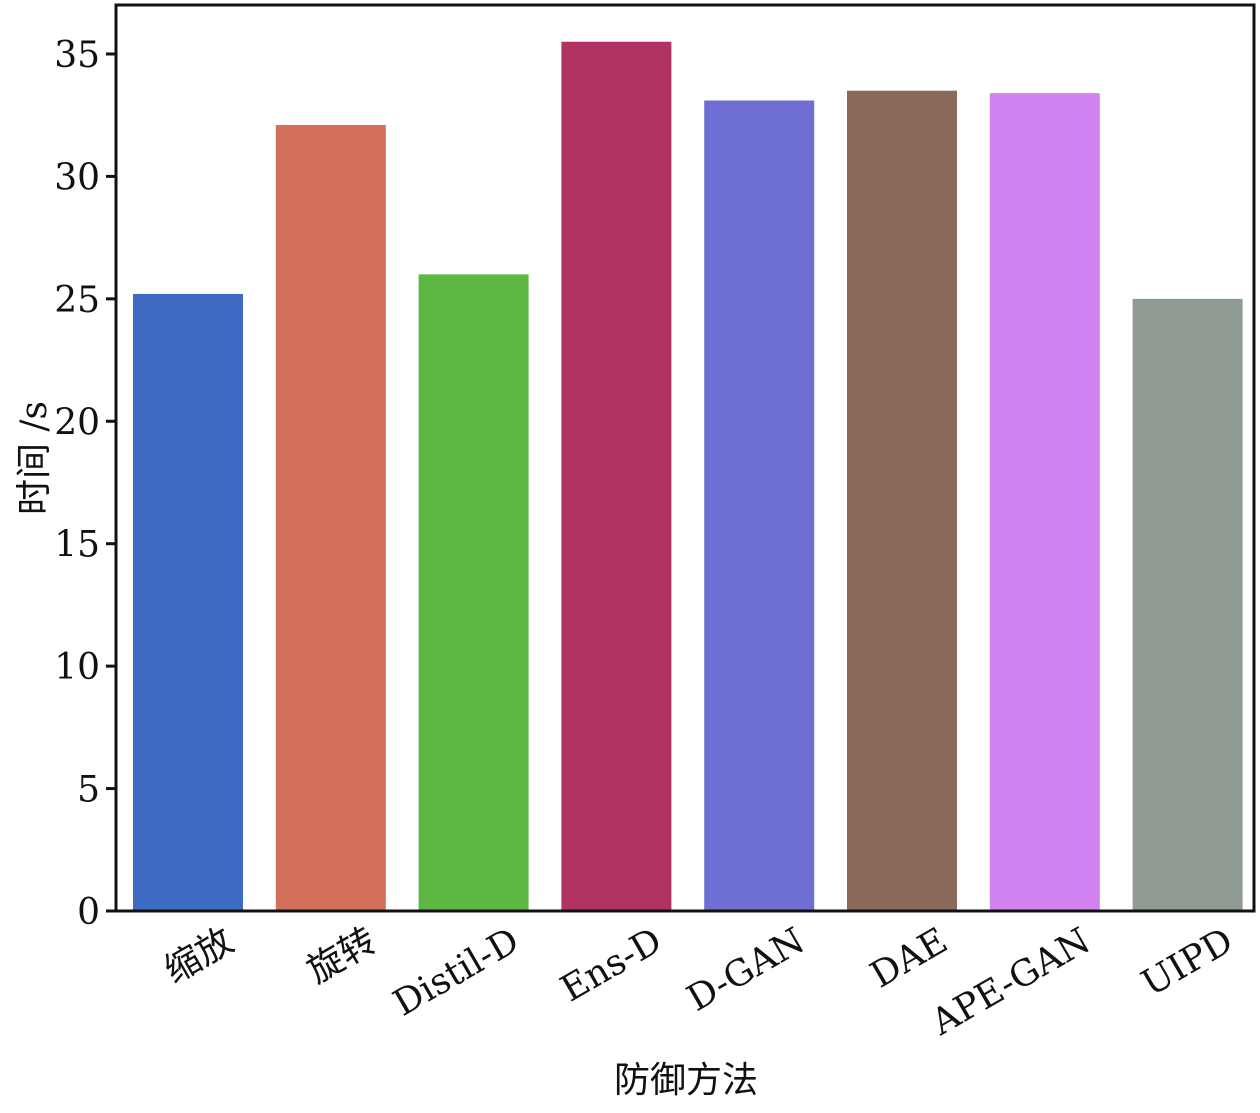 This screenshot has height=1113, width=1260. What do you see at coordinates (1010, 982) in the screenshot?
I see `x-tick-label: APE-GAN` at bounding box center [1010, 982].